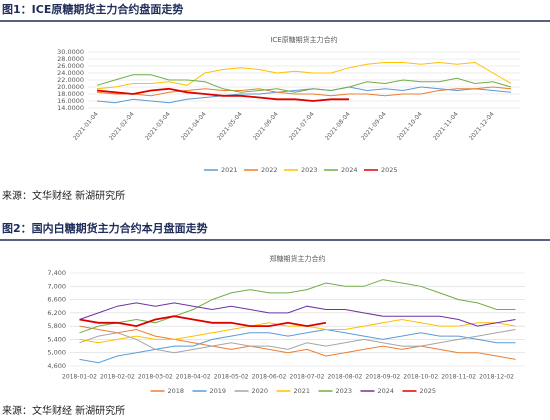 This screenshot has height=420, width=550. What do you see at coordinates (298, 258) in the screenshot?
I see `chart-title: 郑糖期货主力合约` at bounding box center [298, 258].